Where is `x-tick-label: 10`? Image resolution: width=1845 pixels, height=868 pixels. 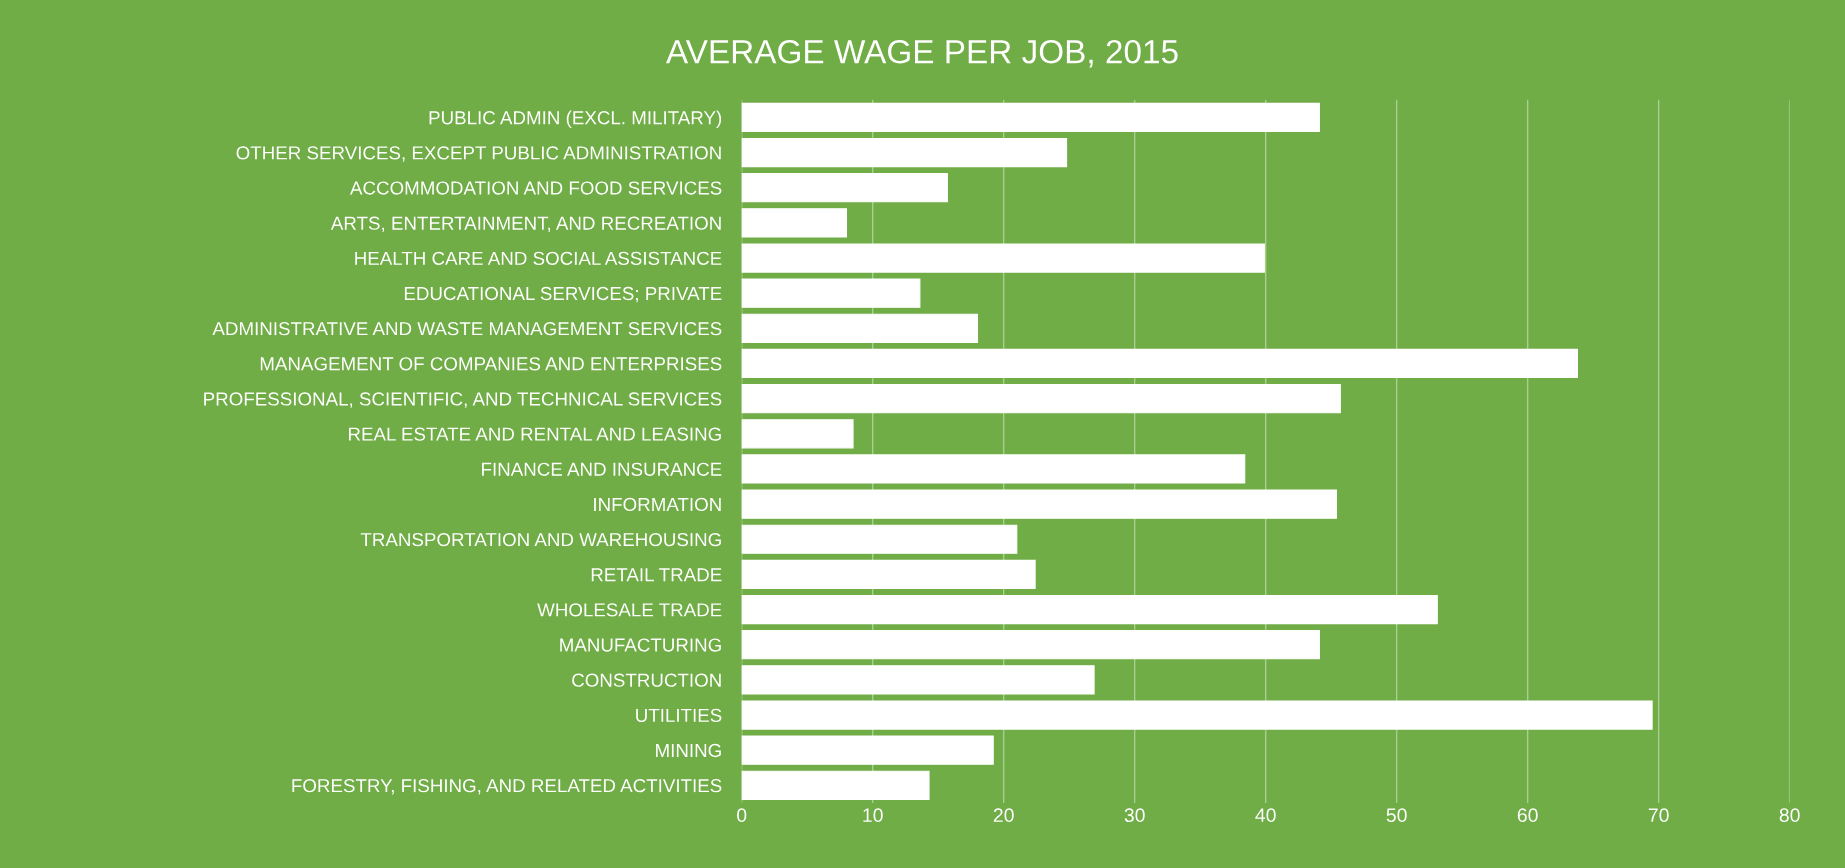
x-tick-label: 10 is located at coordinates (873, 815).